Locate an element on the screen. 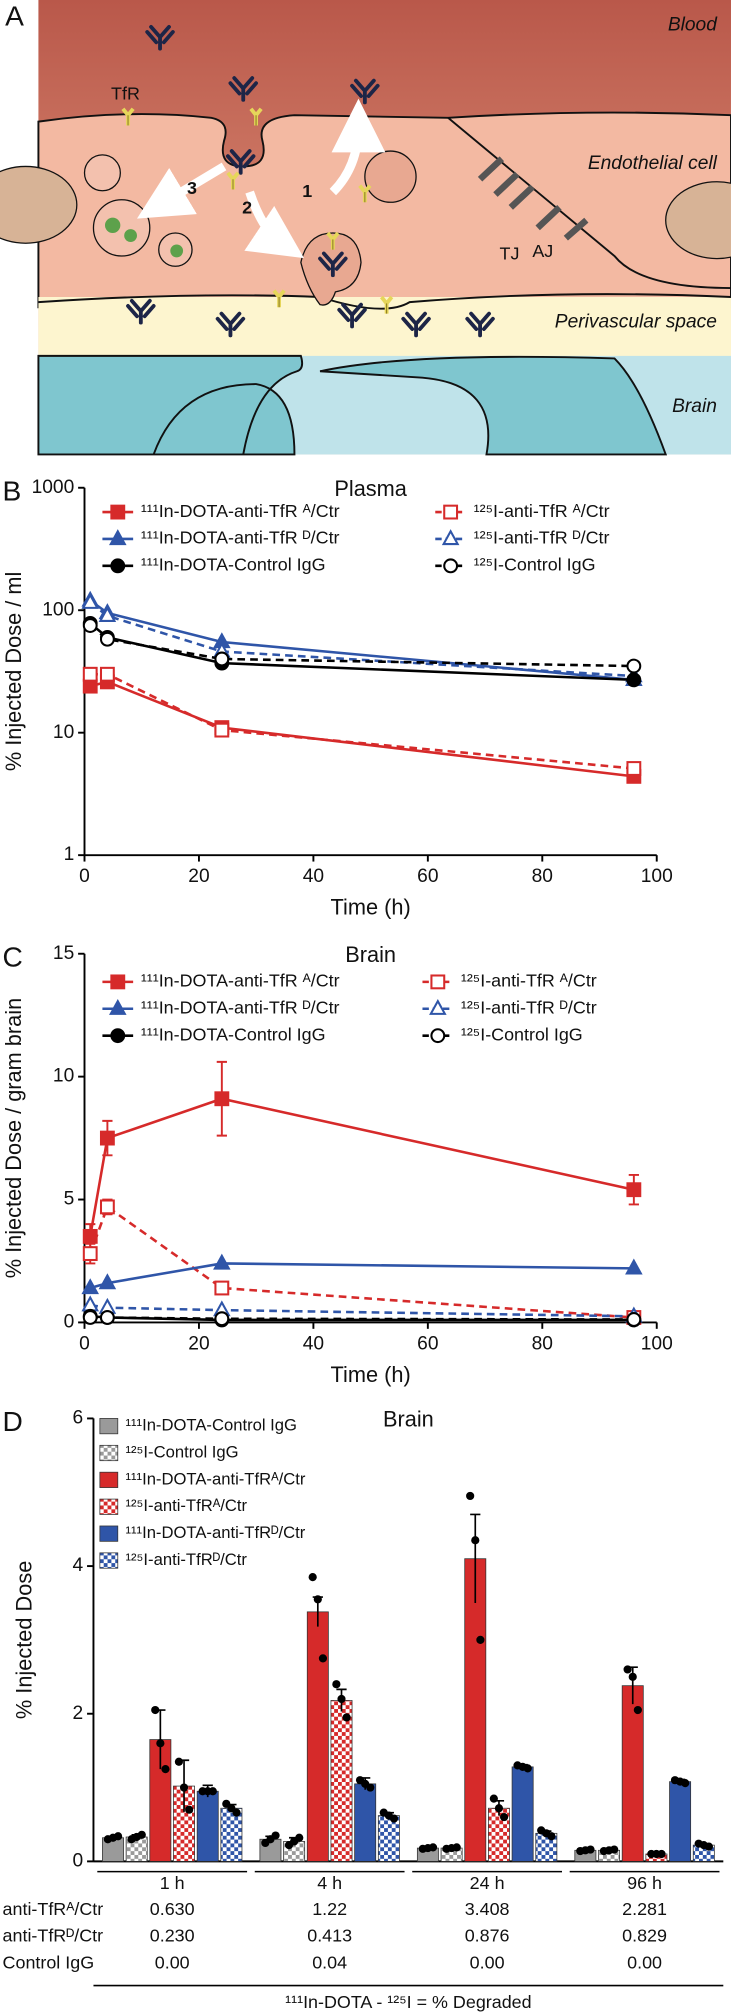  panel-label: B is located at coordinates (12, 490).